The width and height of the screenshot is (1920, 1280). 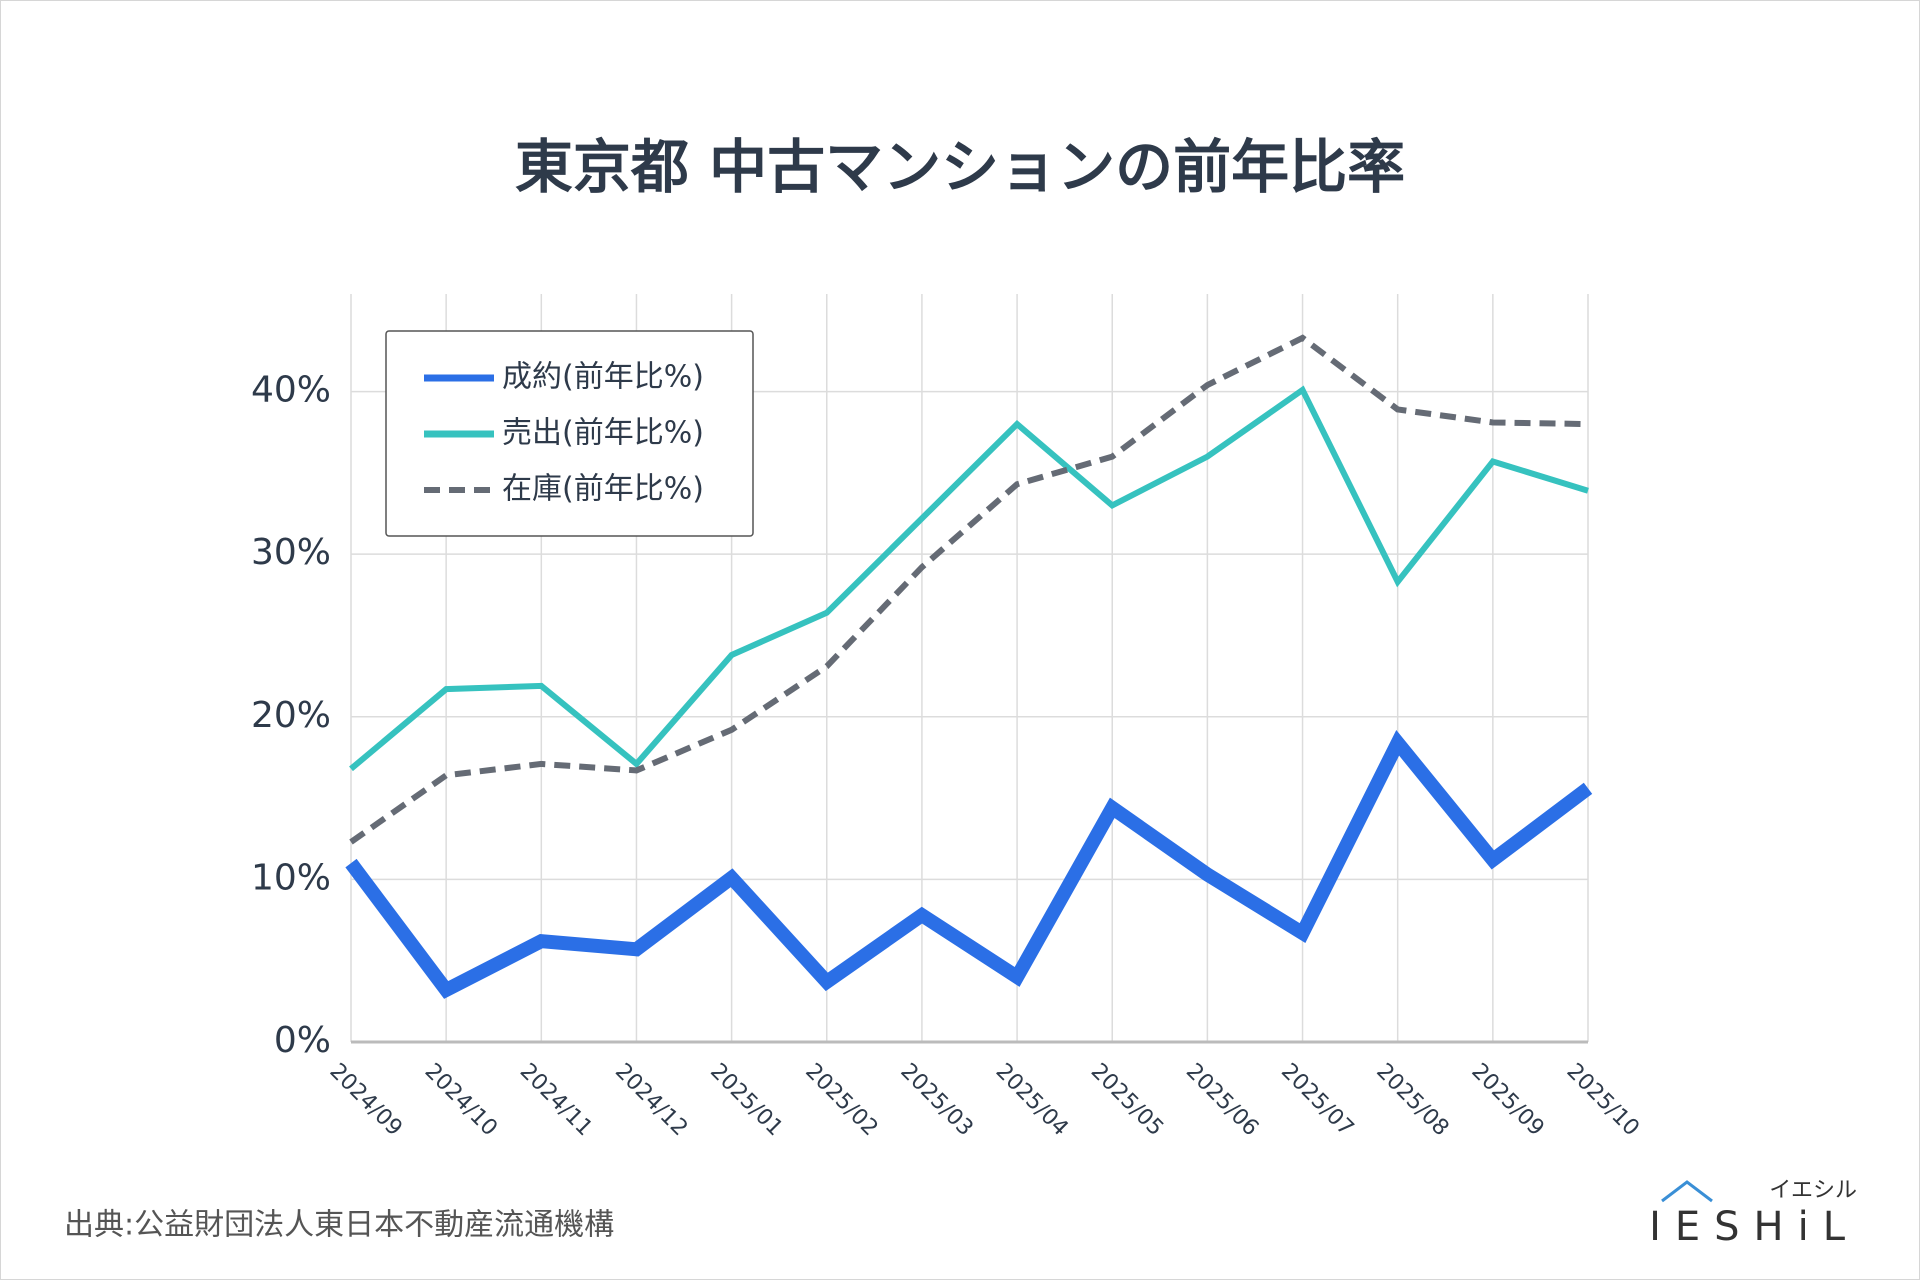 I want to click on y-tick-label: 0%, so click(x=302, y=1040).